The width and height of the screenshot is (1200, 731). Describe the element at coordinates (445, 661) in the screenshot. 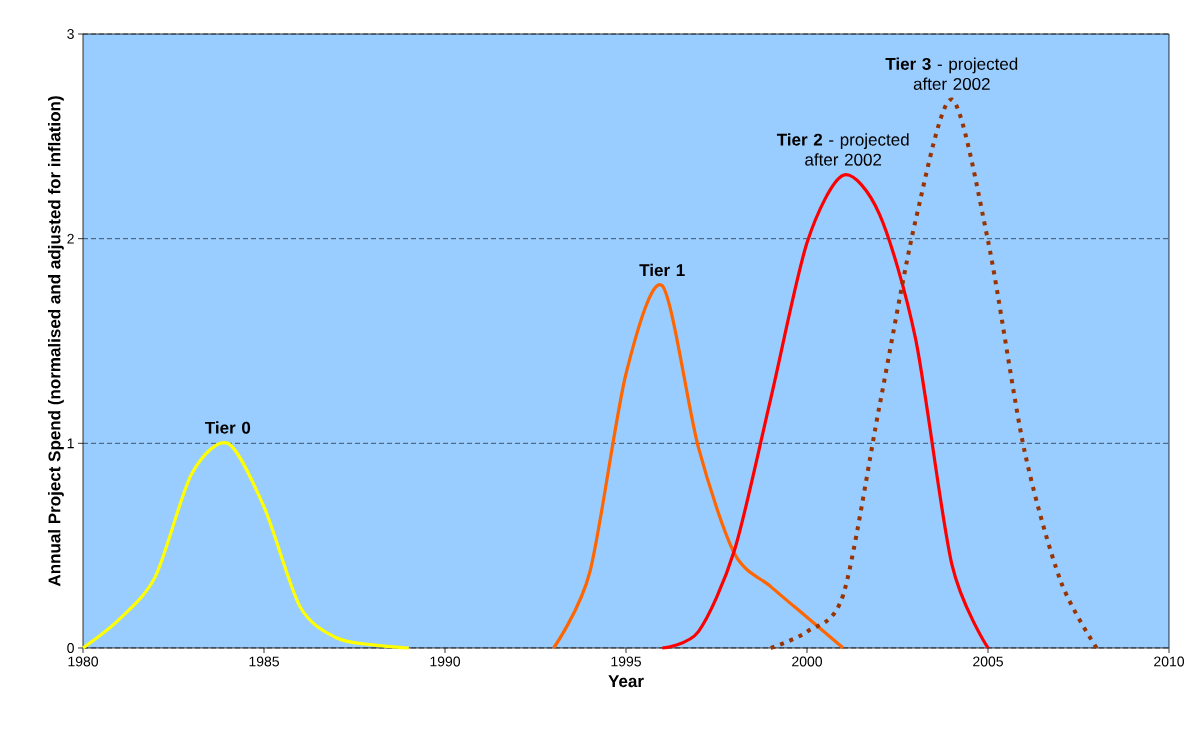

I see `x-tick-label: 1990` at that location.